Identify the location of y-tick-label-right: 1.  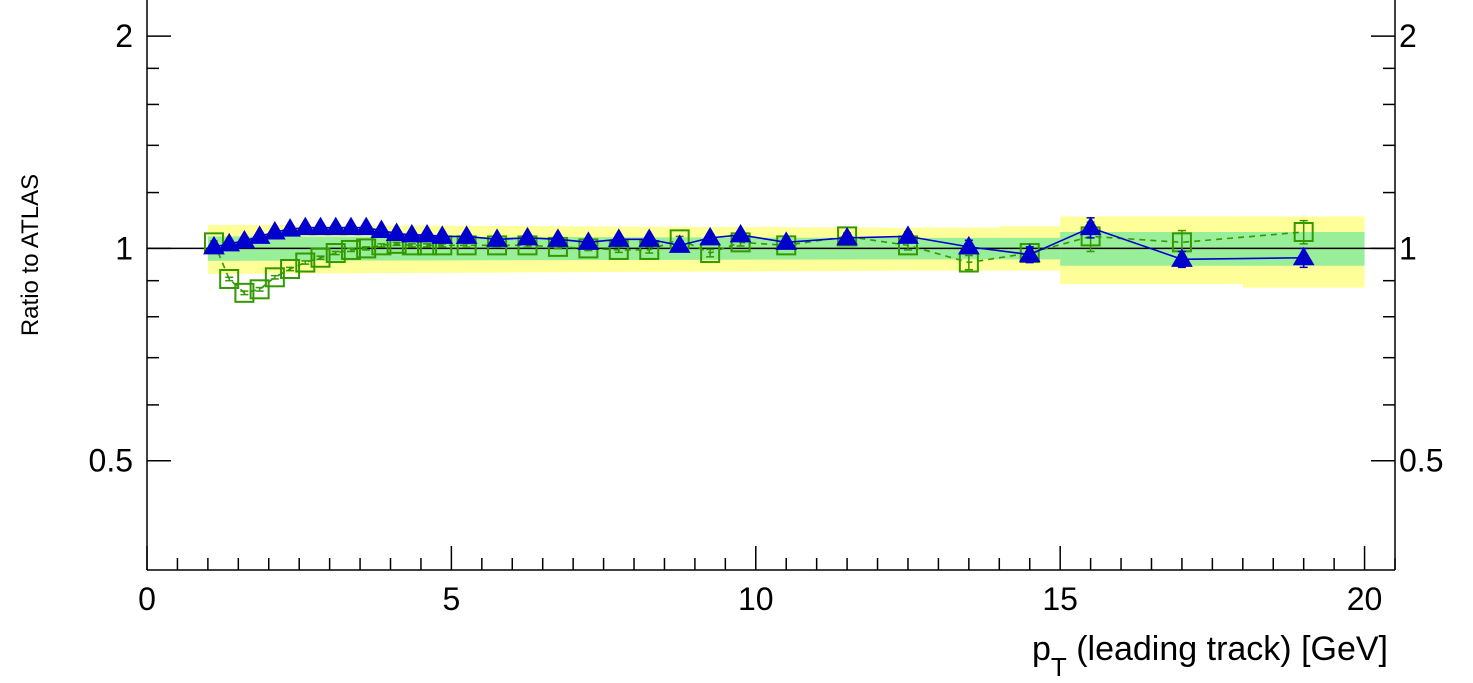
(1408, 248).